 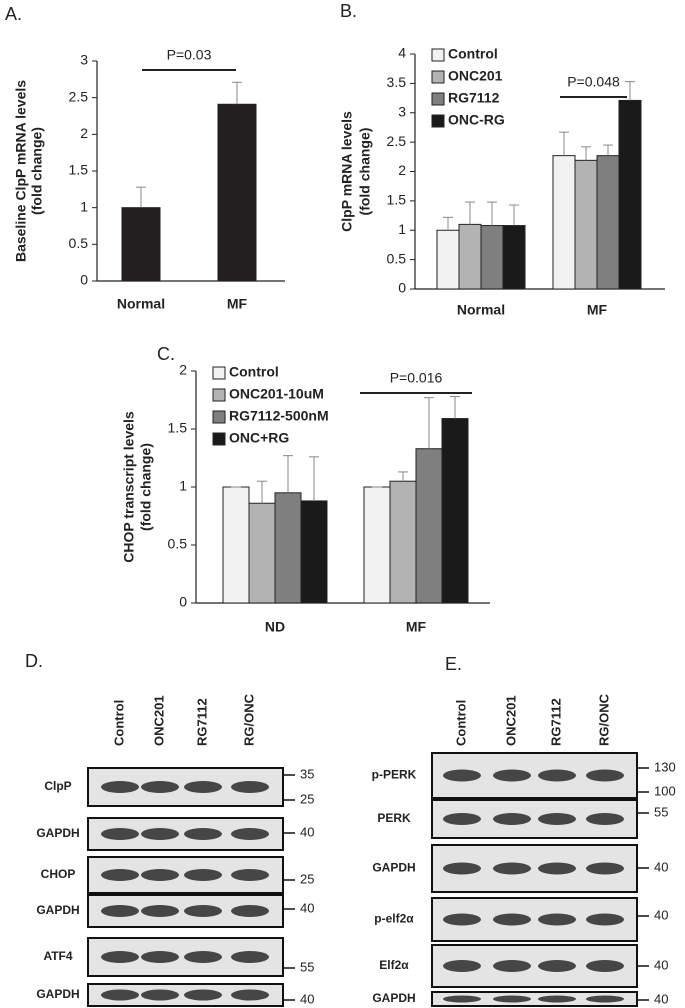 What do you see at coordinates (534, 999) in the screenshot?
I see `blot-frame` at bounding box center [534, 999].